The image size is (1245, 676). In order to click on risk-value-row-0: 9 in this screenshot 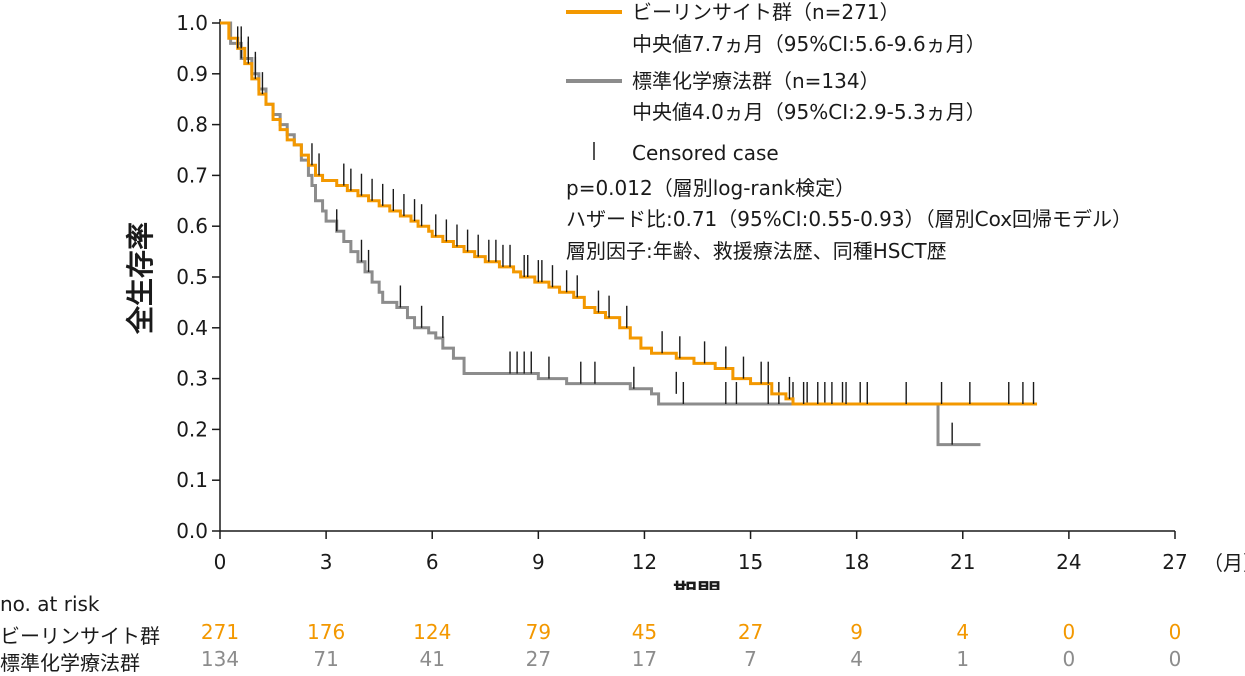, I will do `click(857, 632)`.